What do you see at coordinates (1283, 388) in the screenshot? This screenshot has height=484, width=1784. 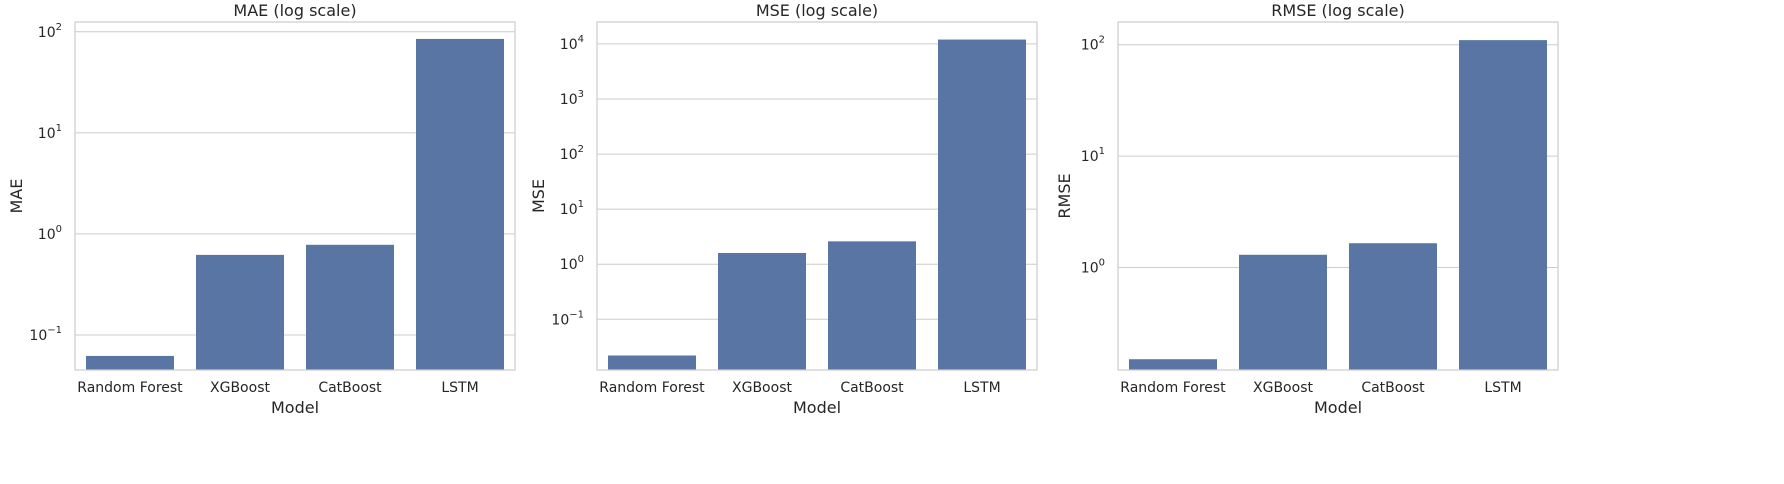 I see `rmse-xtick-label-xgboost: XGBoost` at bounding box center [1283, 388].